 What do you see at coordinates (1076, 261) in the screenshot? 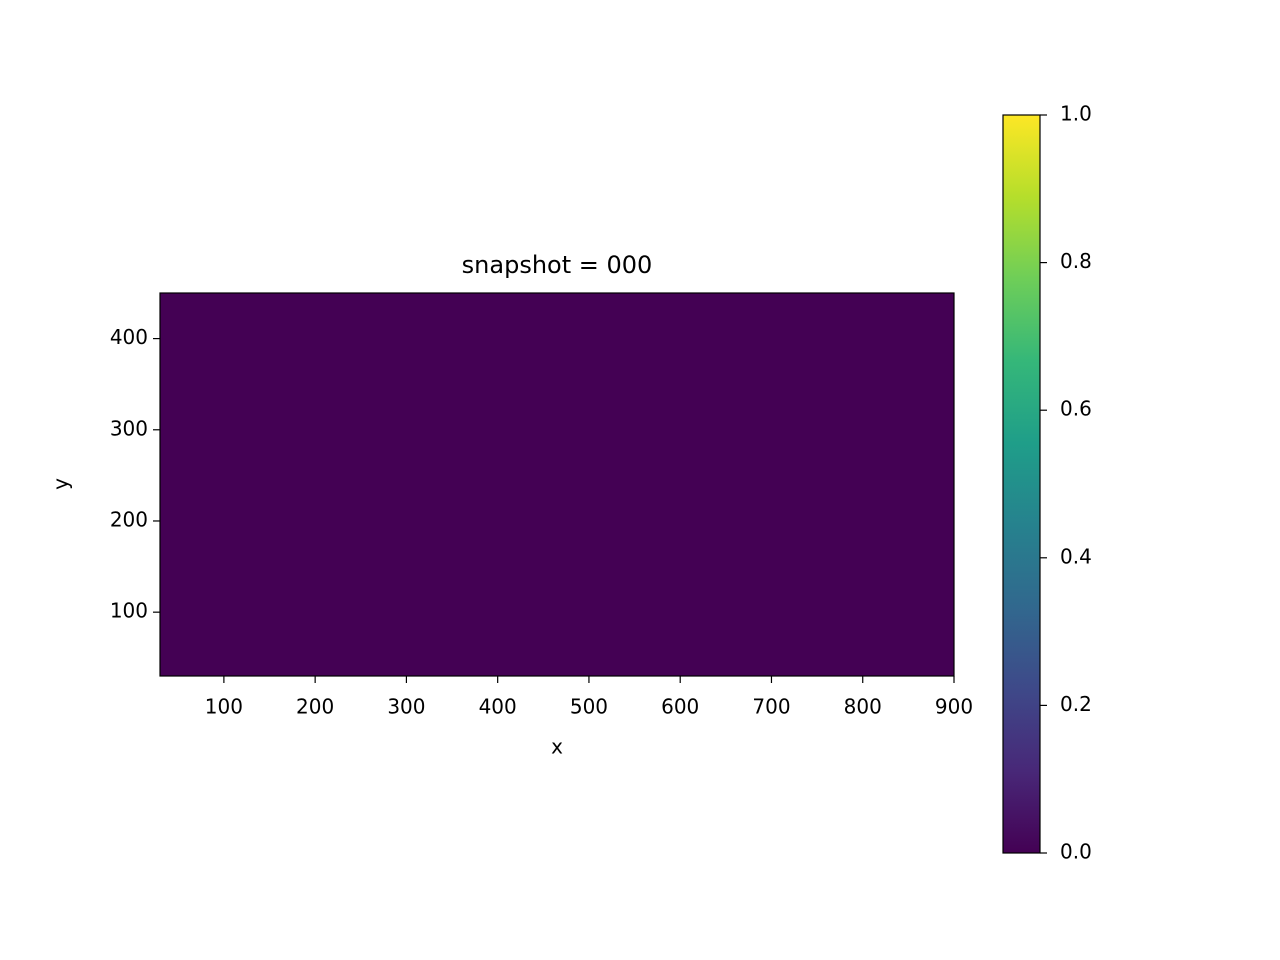
I see `colorbar-tick-label: 0.8` at bounding box center [1076, 261].